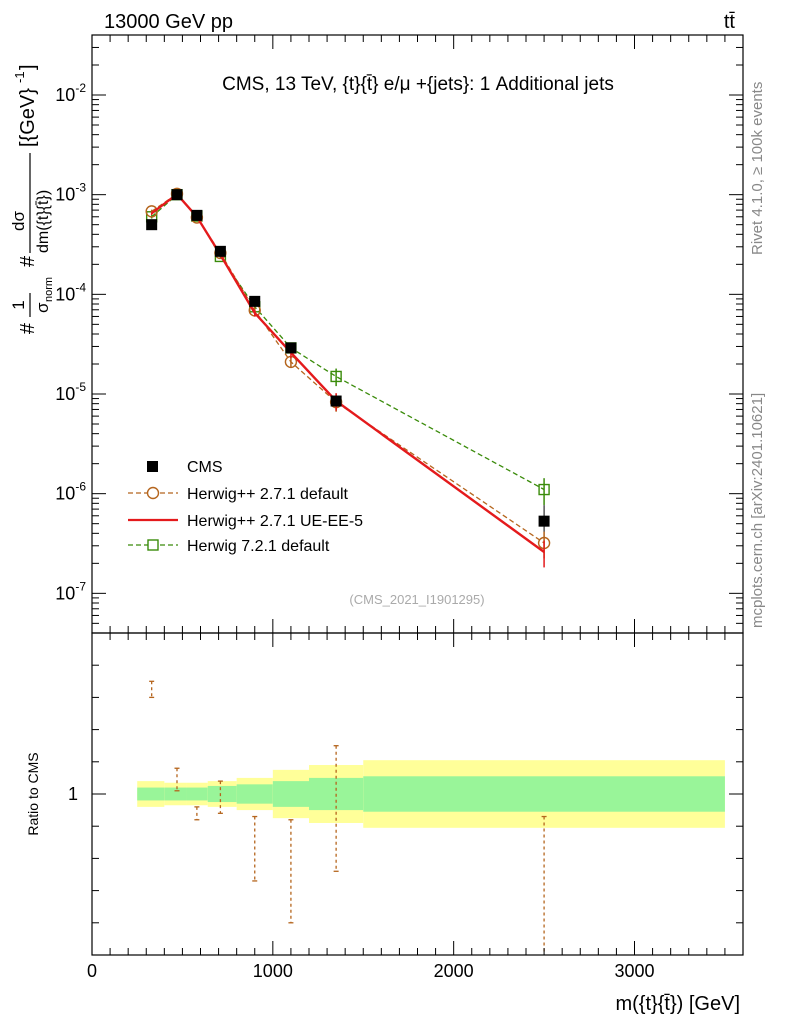 This screenshot has width=786, height=1024. I want to click on legend-marker-herwigpp-default, so click(153, 493).